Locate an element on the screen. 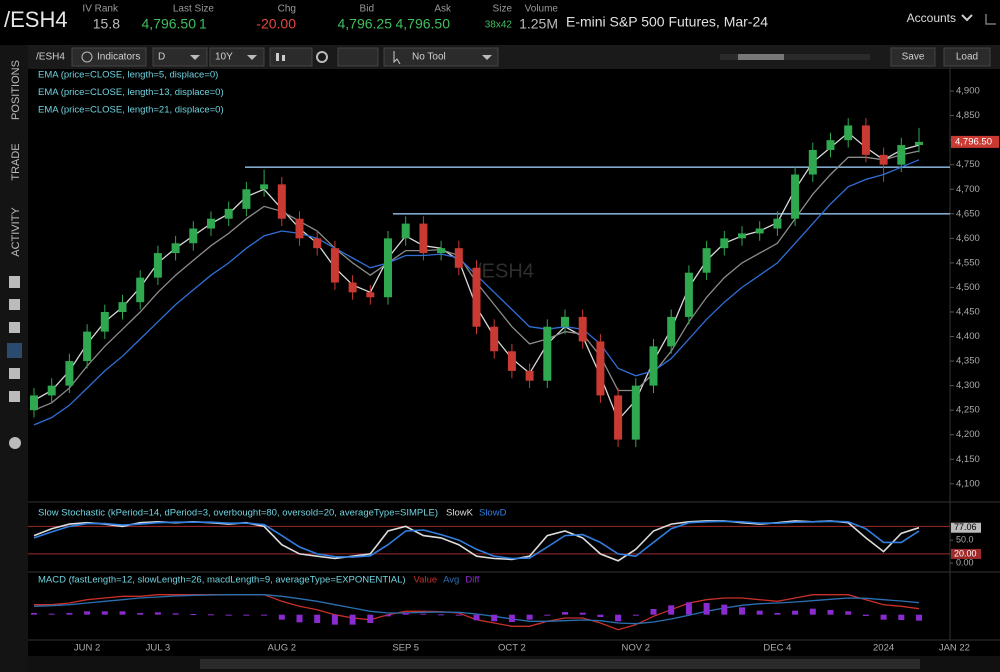 This screenshot has height=672, width=1000. save-label: Save is located at coordinates (913, 57).